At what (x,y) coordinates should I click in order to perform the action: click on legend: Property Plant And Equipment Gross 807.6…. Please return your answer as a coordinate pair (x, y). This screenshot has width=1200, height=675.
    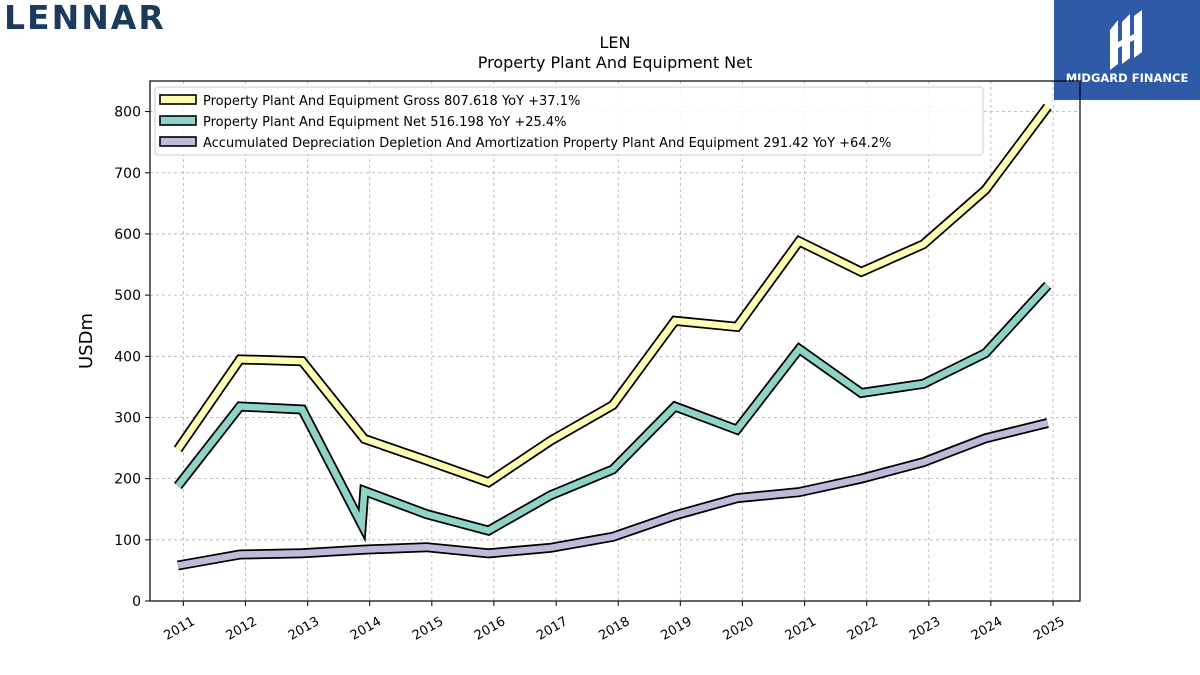
    Looking at the image, I should click on (569, 121).